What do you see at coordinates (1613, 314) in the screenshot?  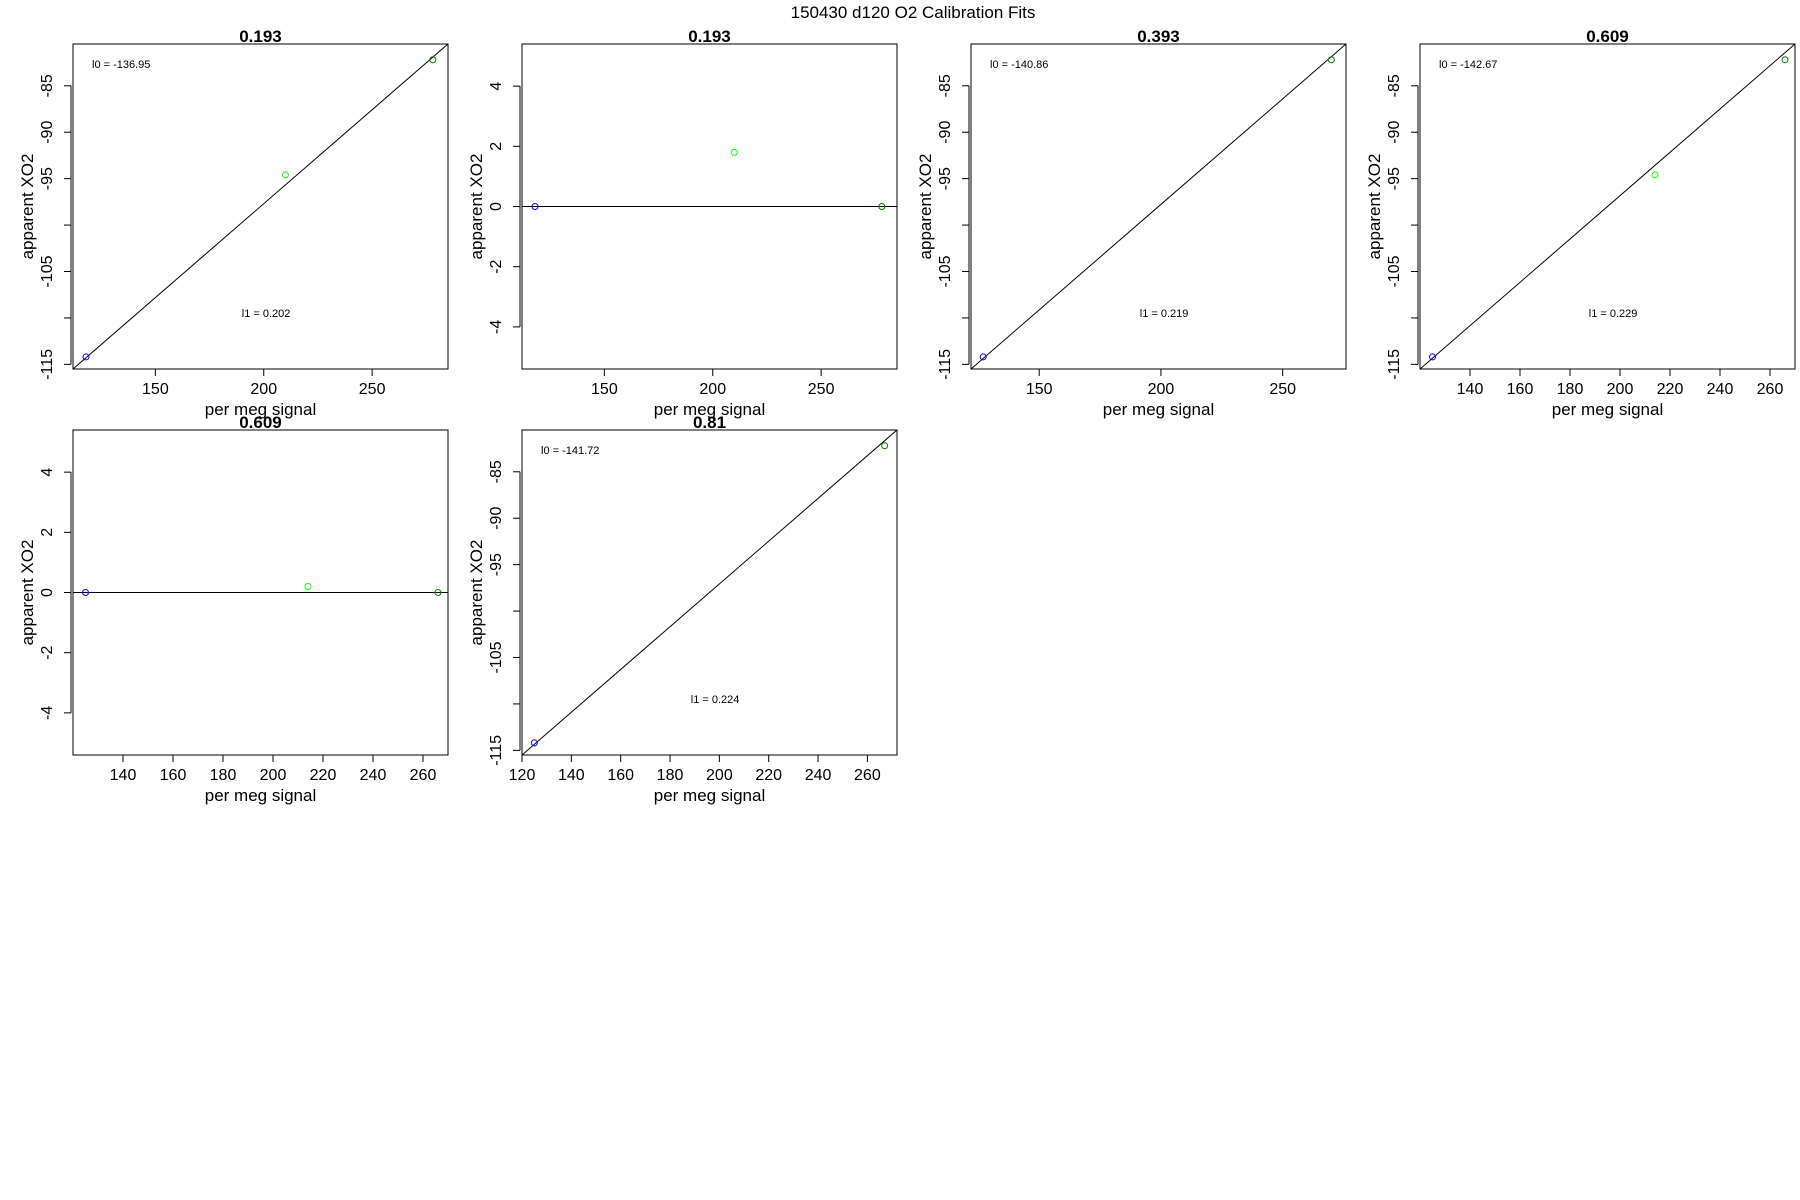 I see `slope-annotation: l1 = 0.229` at bounding box center [1613, 314].